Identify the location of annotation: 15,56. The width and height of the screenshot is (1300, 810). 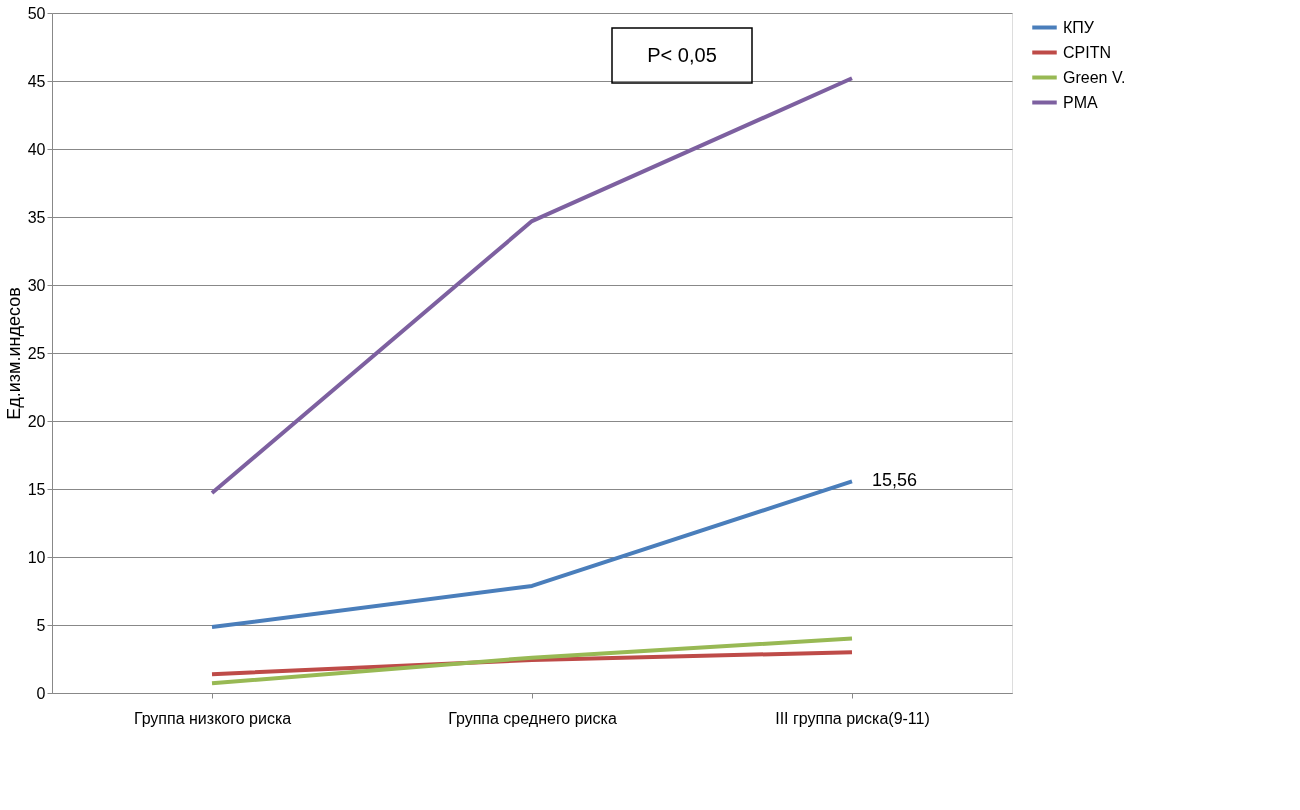
(895, 480).